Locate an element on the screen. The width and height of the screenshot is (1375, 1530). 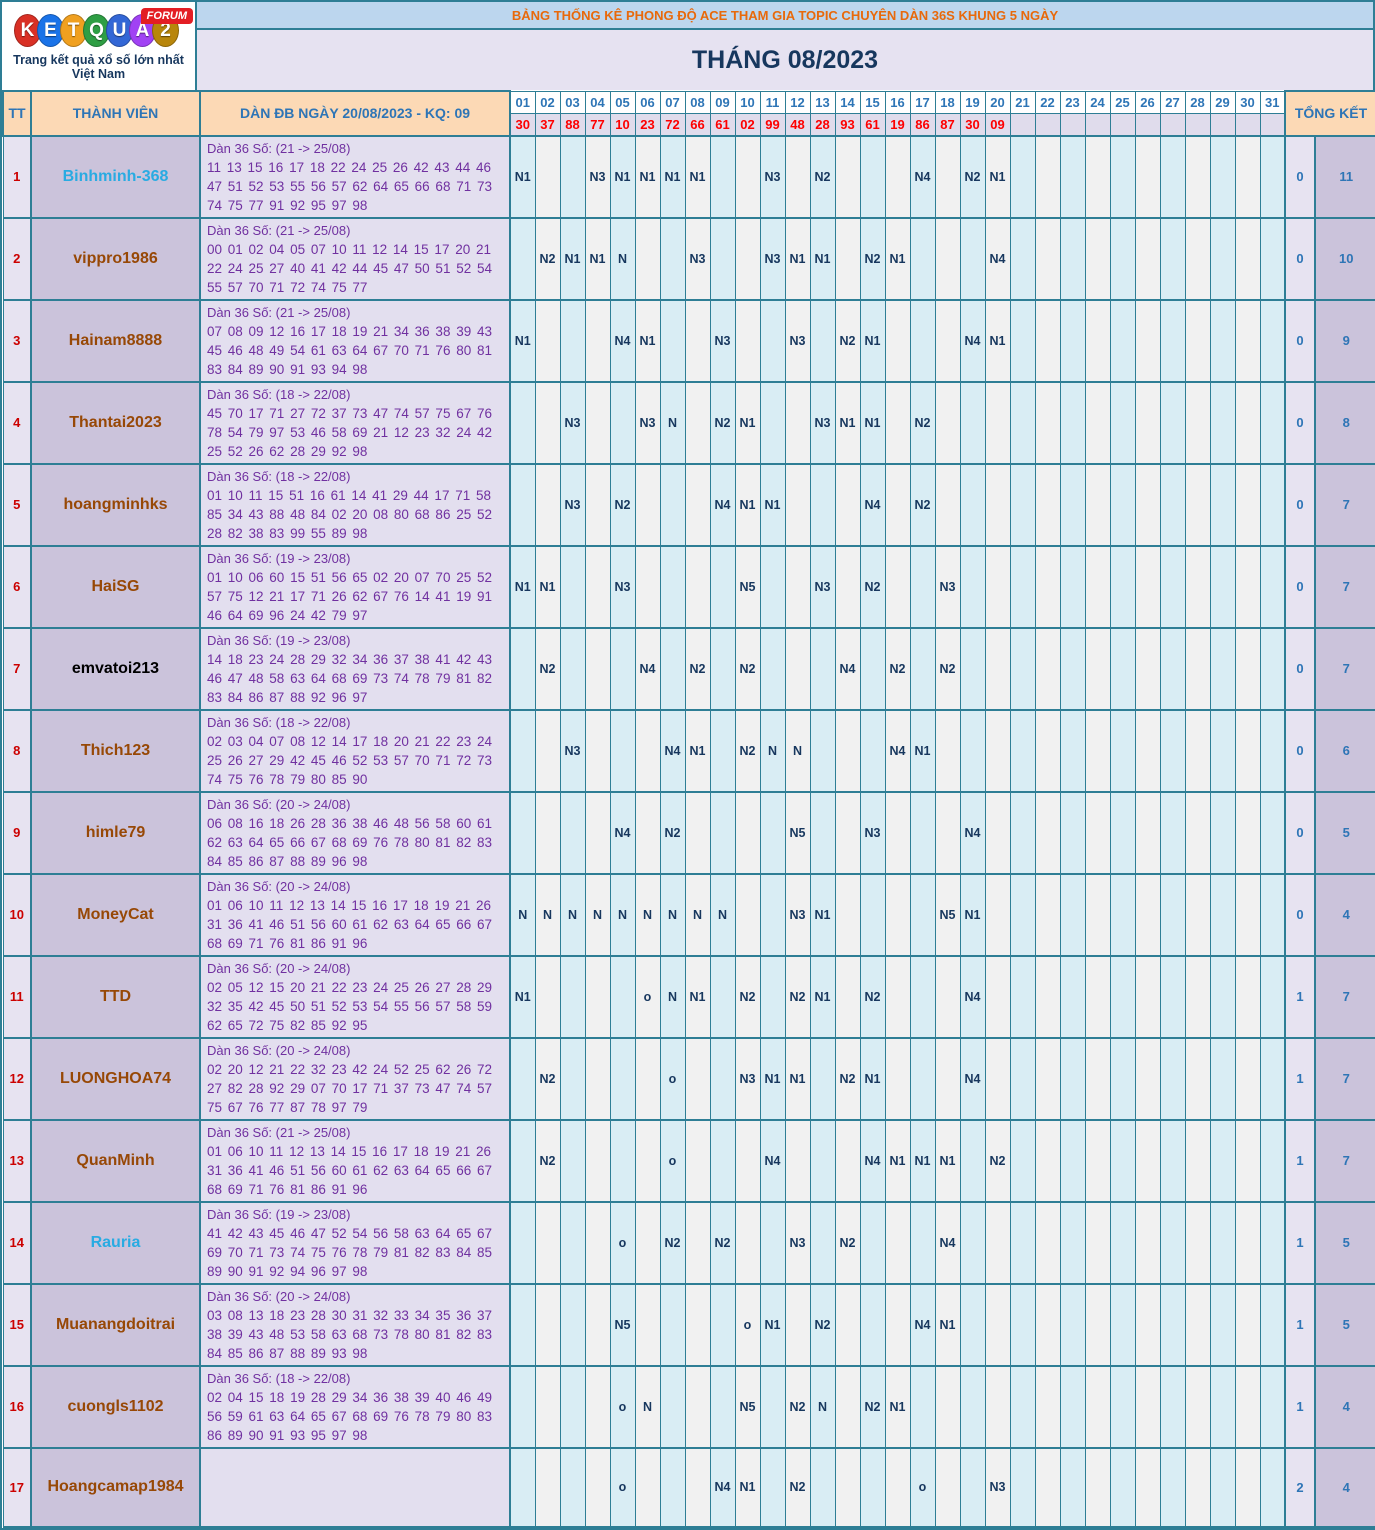
grid-cell-14: N1 is located at coordinates (847, 423).